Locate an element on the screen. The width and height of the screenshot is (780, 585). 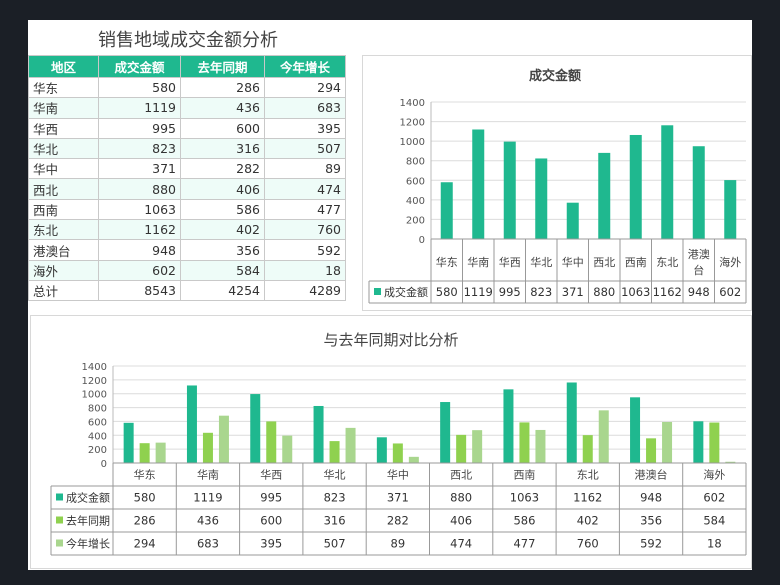
value-cell: 584 is located at coordinates (222, 270).